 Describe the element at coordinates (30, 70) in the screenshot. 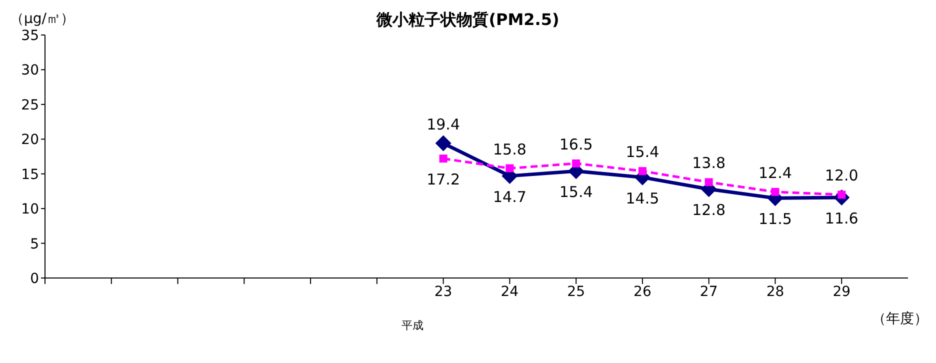

I see `y-tick-label: 30` at that location.